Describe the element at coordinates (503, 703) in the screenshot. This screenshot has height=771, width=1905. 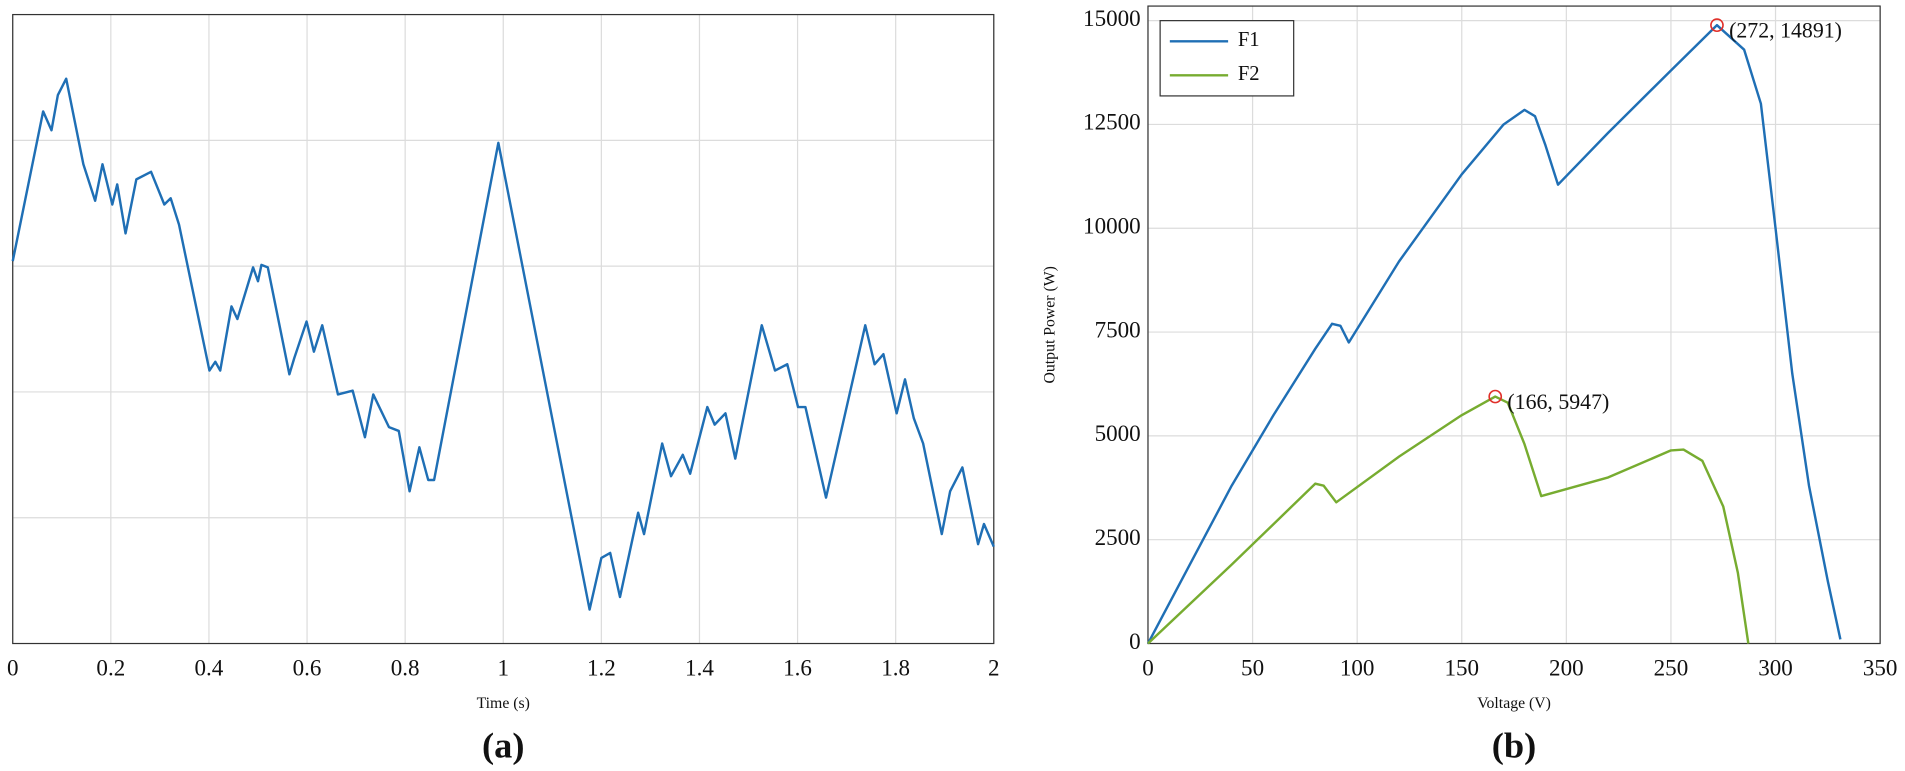
I see `x-axis-label: Time (s)` at that location.